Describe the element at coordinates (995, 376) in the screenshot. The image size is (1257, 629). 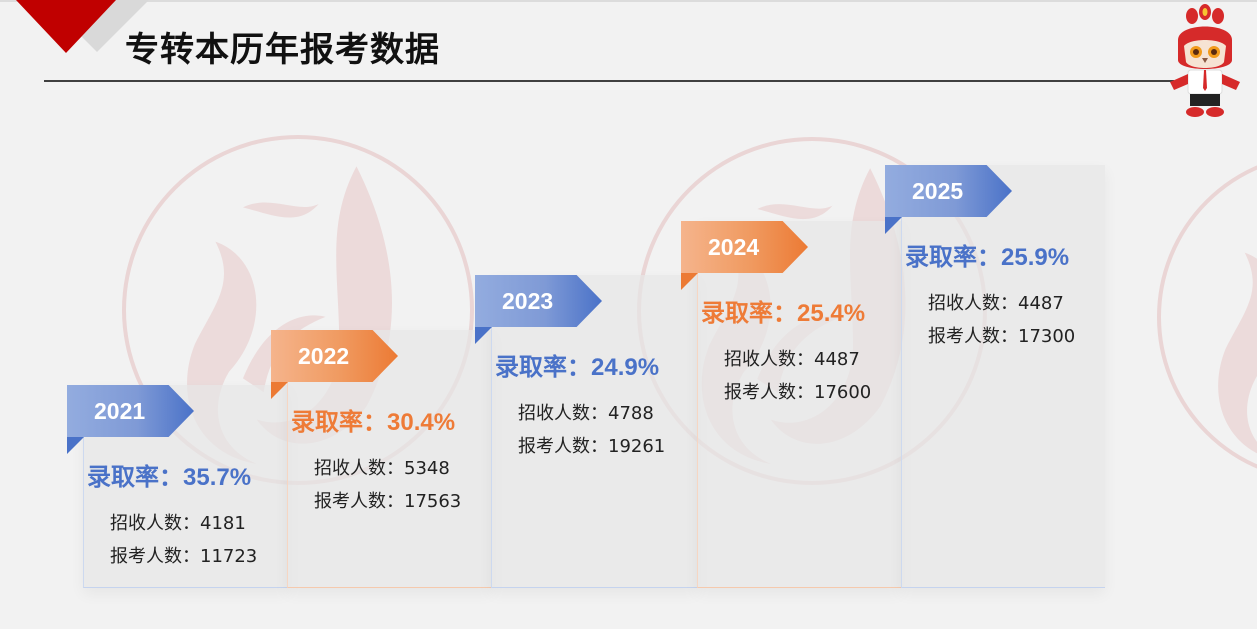
I see `year-card-2025: 2025 录取率：25.9% 招收人数：4487 报考人数：17300` at that location.